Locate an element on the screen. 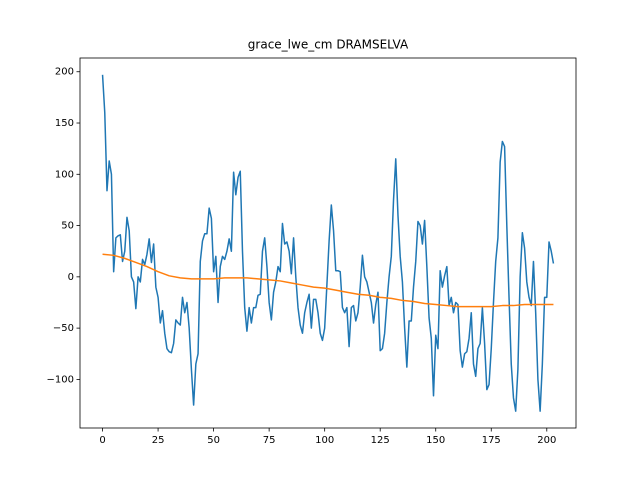 The image size is (640, 480). chart-title: grace_lwe_cm DRAMSELVA is located at coordinates (328, 45).